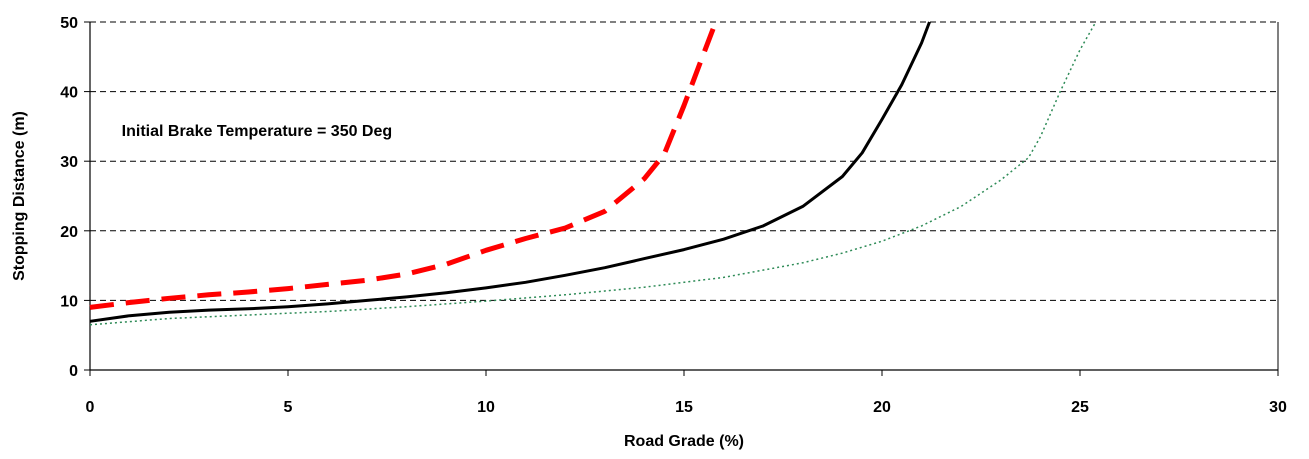 The height and width of the screenshot is (459, 1309). I want to click on brake-temperature-annotation: Initial Brake Temperature = 350 Deg, so click(257, 131).